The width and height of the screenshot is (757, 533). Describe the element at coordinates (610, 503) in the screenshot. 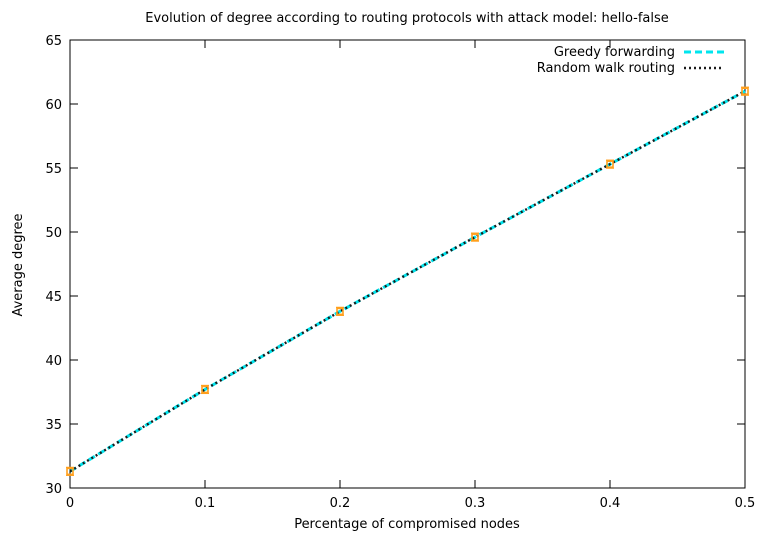

I see `x-tick-label: 0.4` at that location.